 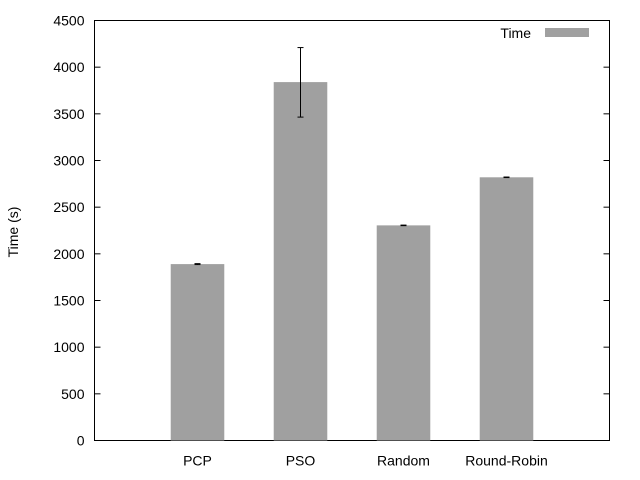 What do you see at coordinates (515, 33) in the screenshot?
I see `legend-label-time: Time` at bounding box center [515, 33].